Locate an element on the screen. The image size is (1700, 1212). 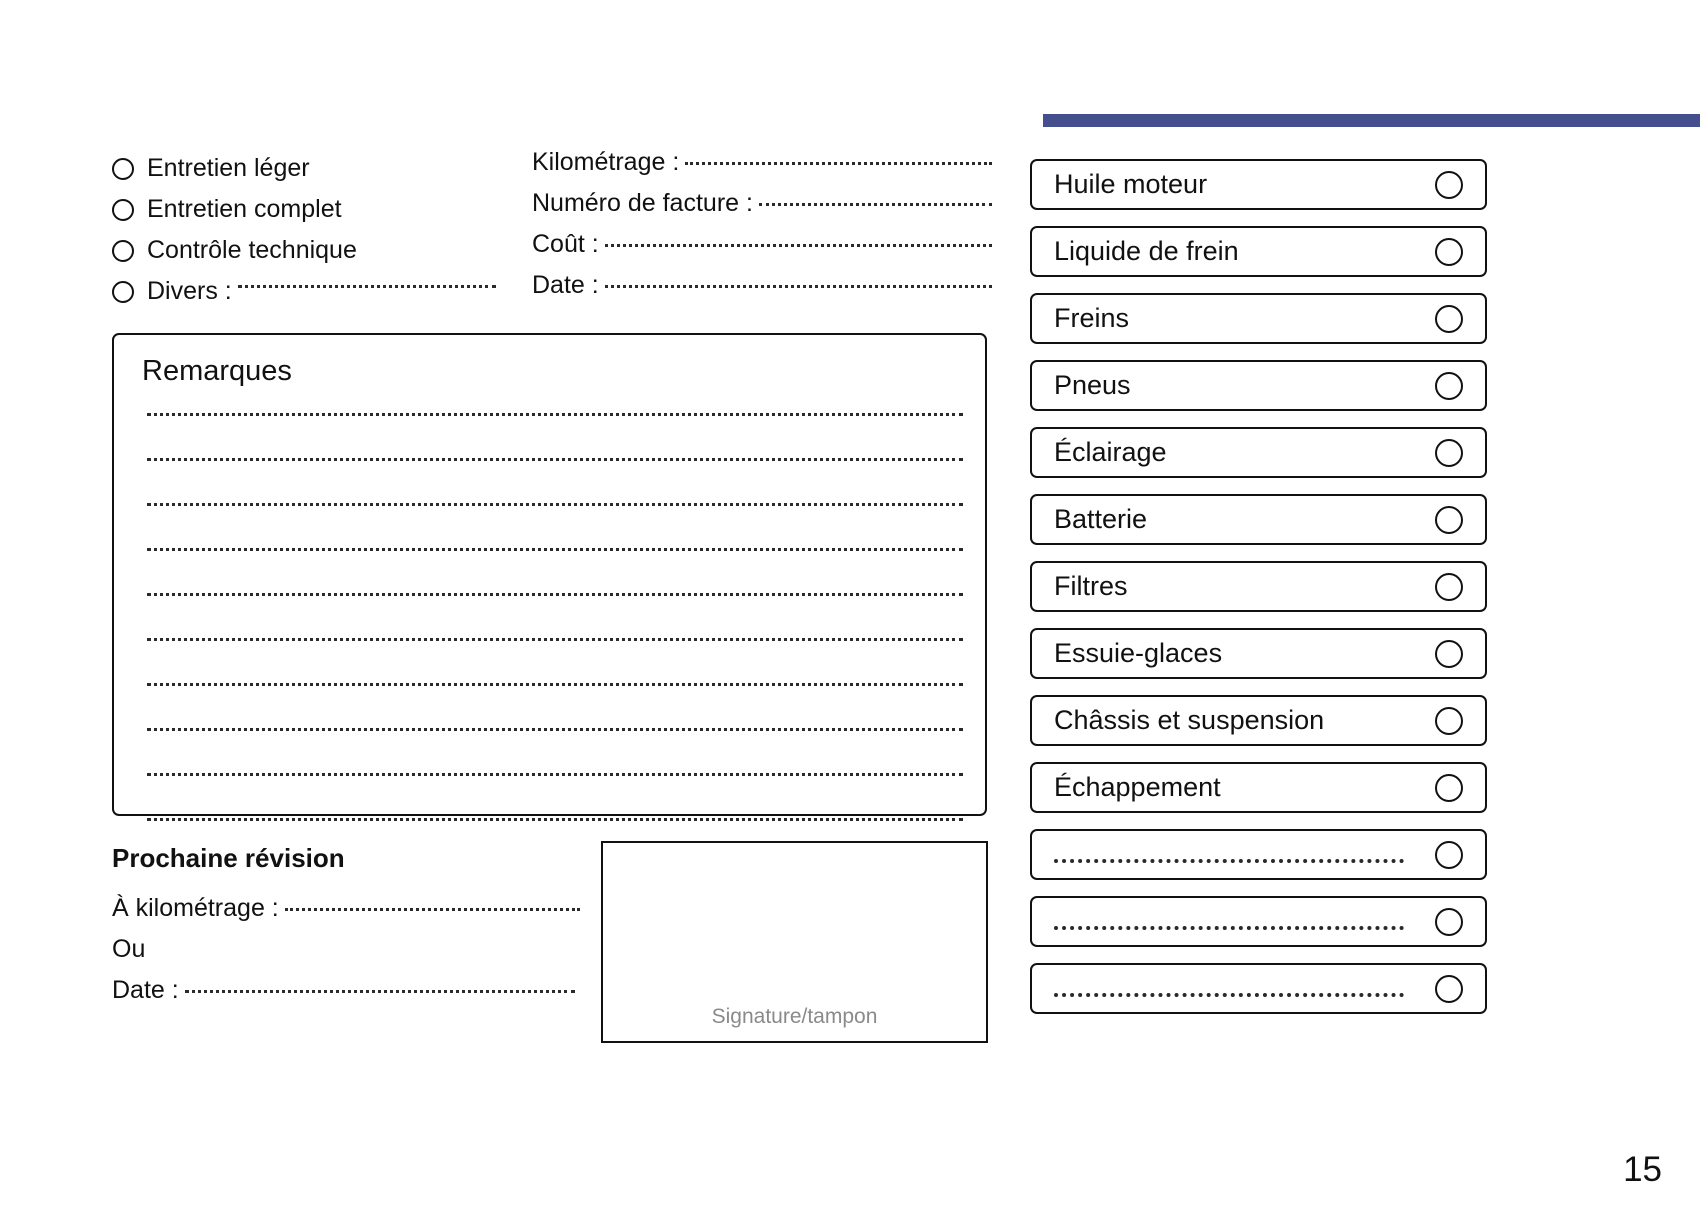
checklist-item: Essuie-glaces is located at coordinates (1258, 653).